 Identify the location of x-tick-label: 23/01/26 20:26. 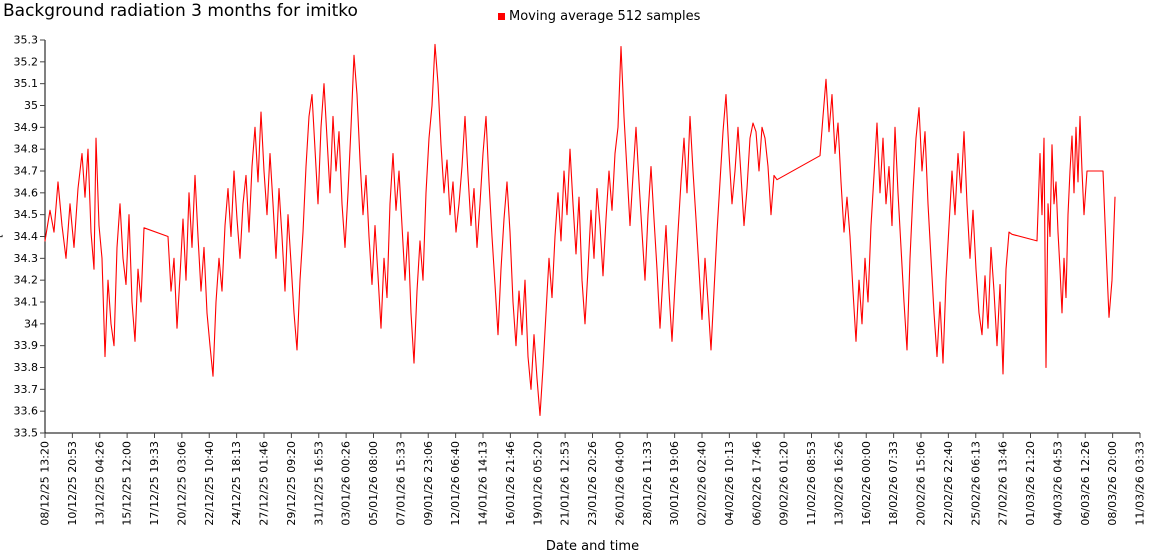
(592, 483).